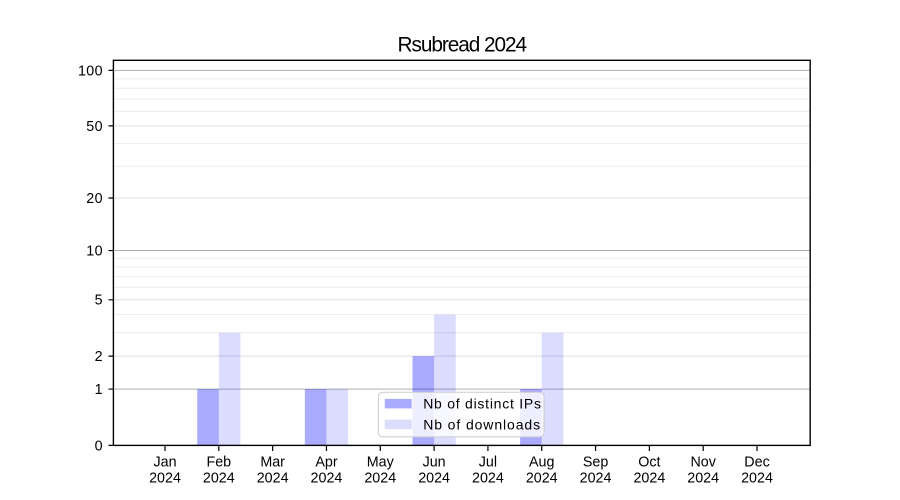  Describe the element at coordinates (756, 462) in the screenshot. I see `svg-text: Dec` at that location.